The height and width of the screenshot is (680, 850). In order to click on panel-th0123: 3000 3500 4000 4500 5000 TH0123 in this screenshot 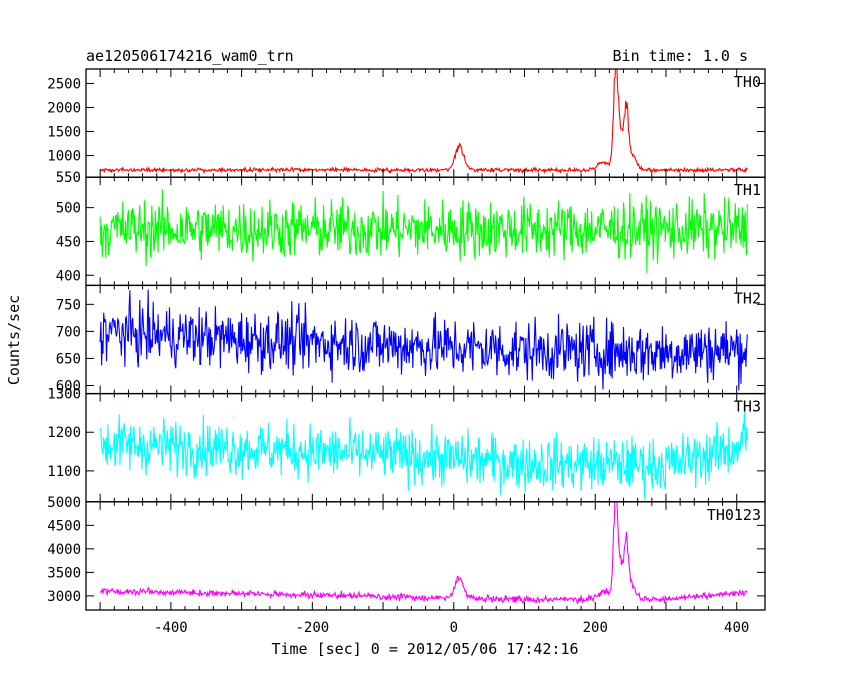, I will do `click(406, 553)`.